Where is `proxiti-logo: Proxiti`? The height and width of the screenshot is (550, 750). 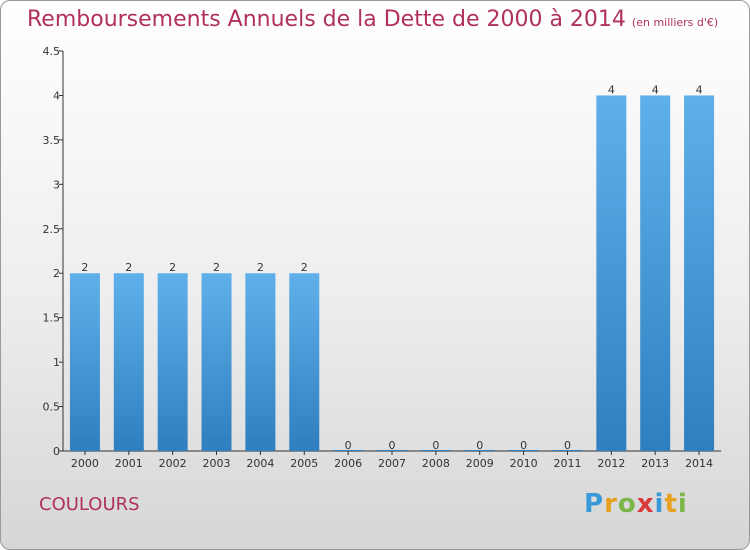
proxiti-logo: Proxiti is located at coordinates (636, 504).